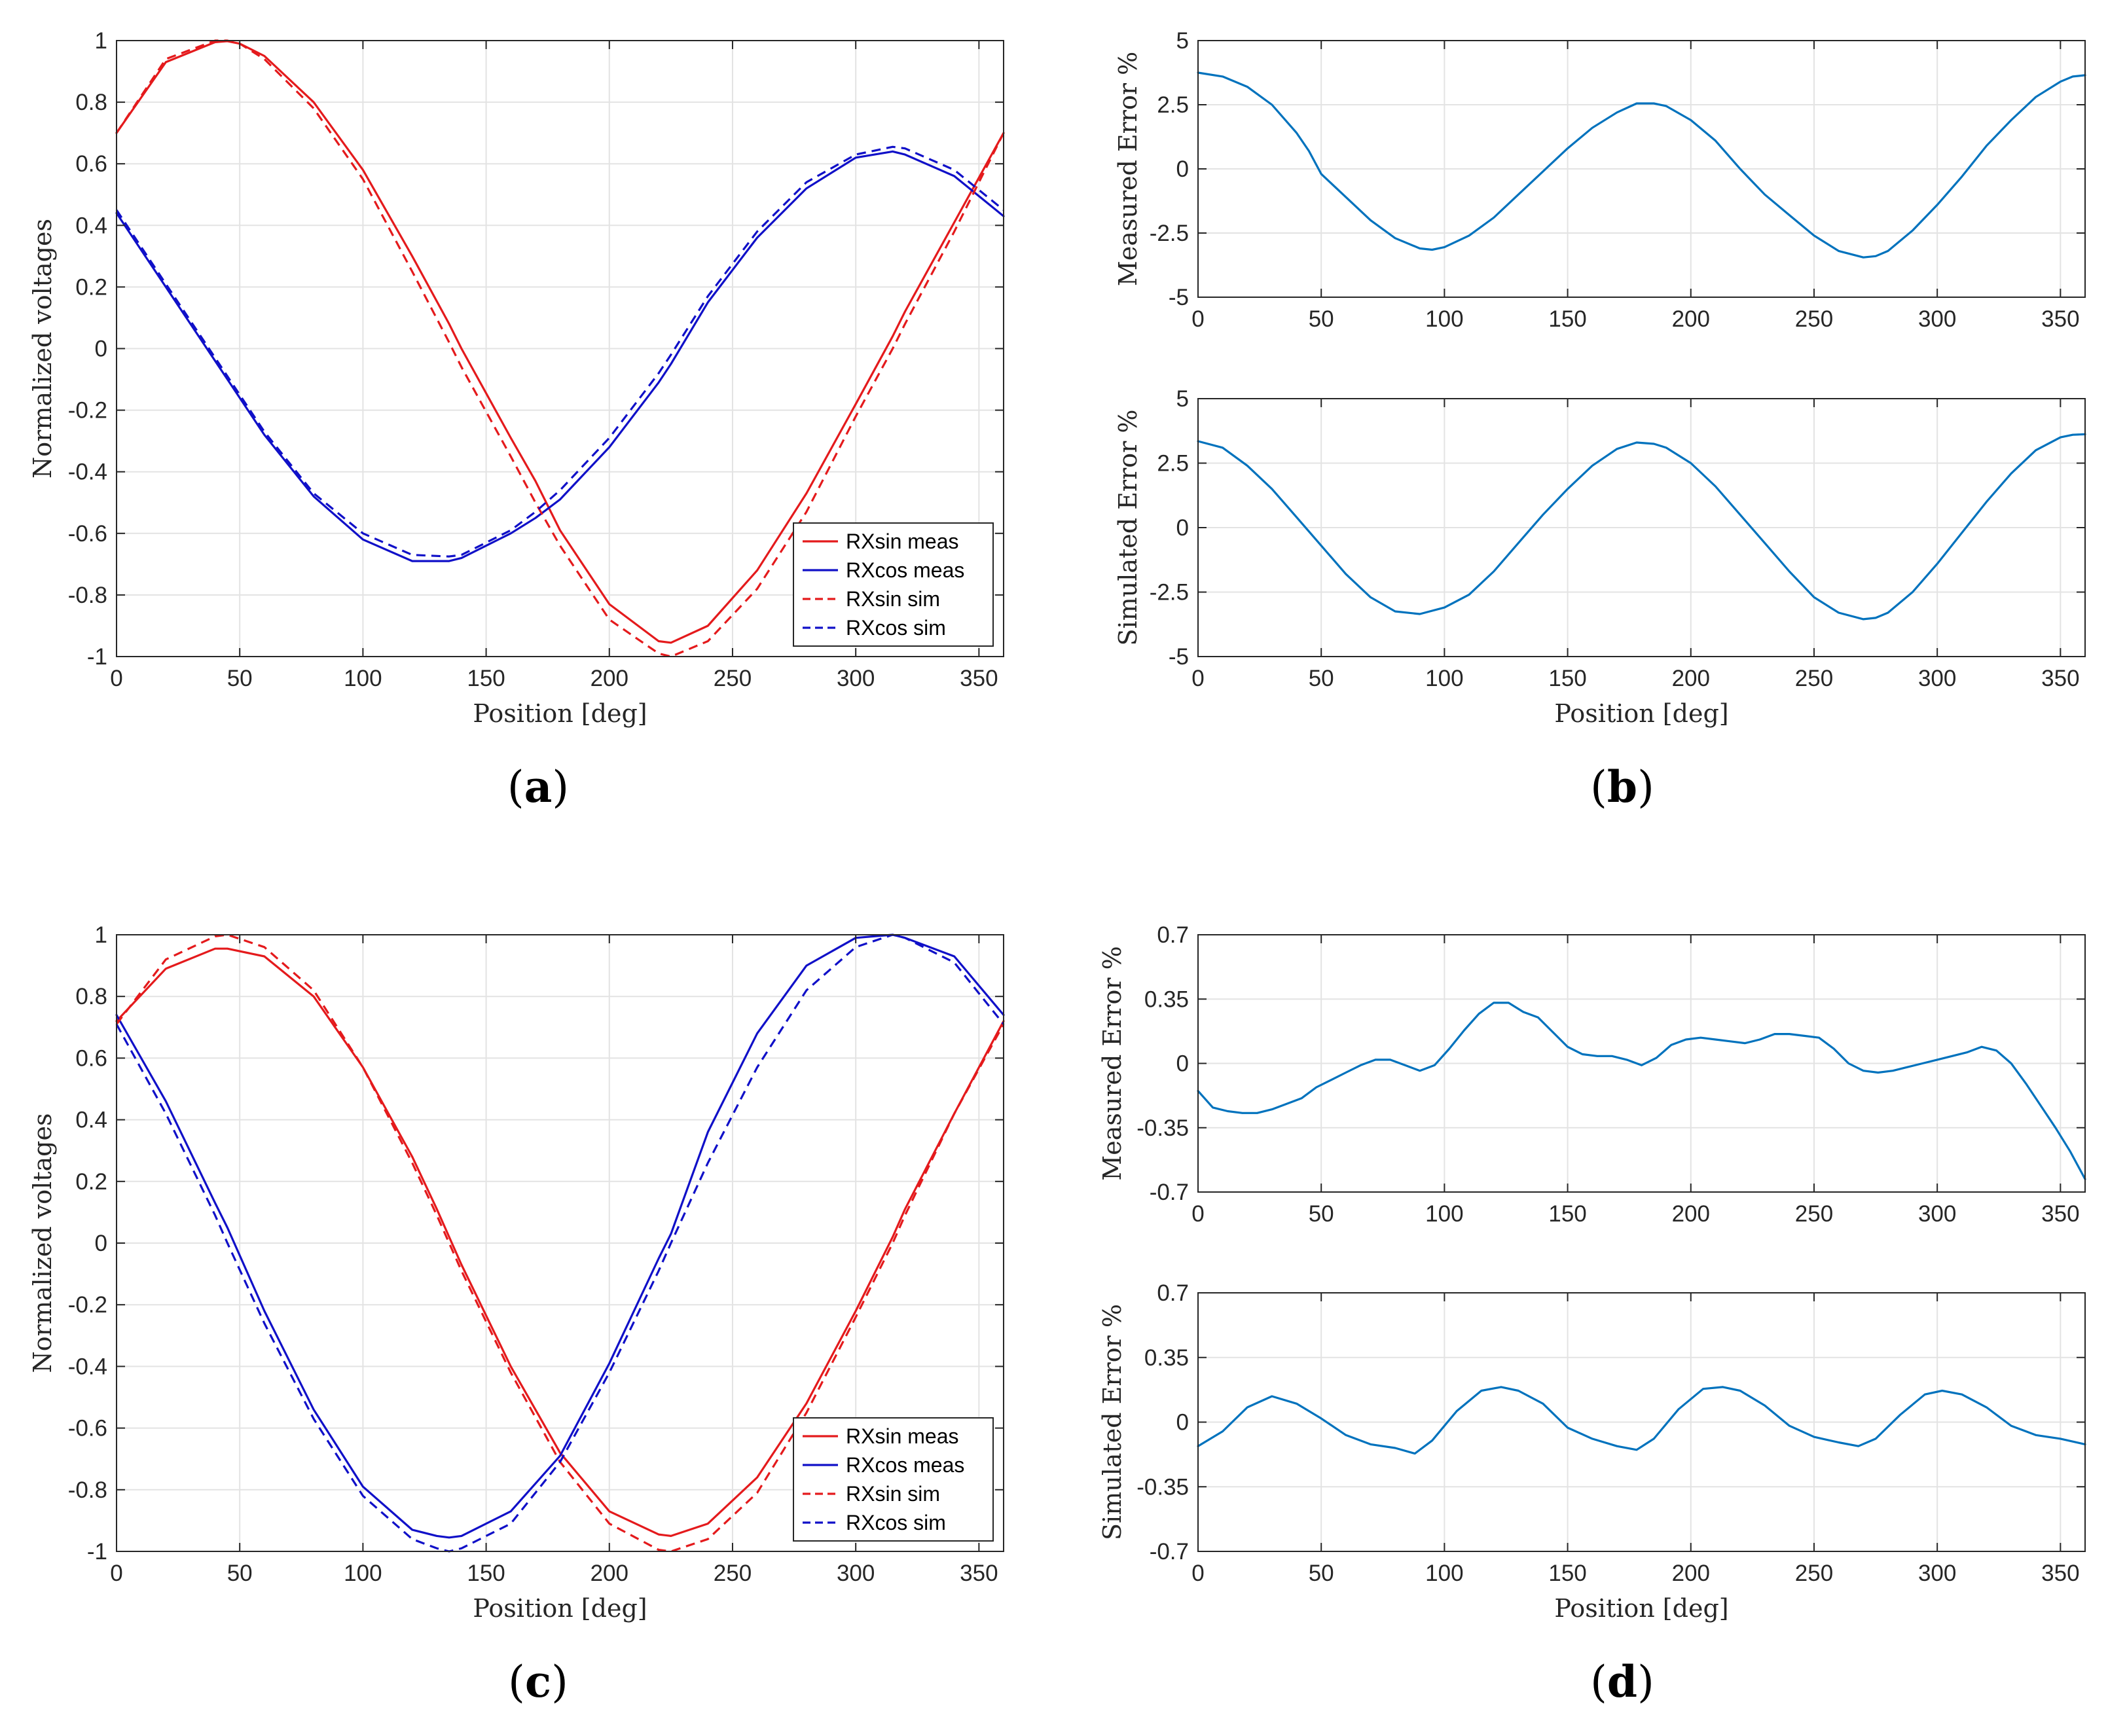  I want to click on y-tick-label: 0.8, so click(91, 102).